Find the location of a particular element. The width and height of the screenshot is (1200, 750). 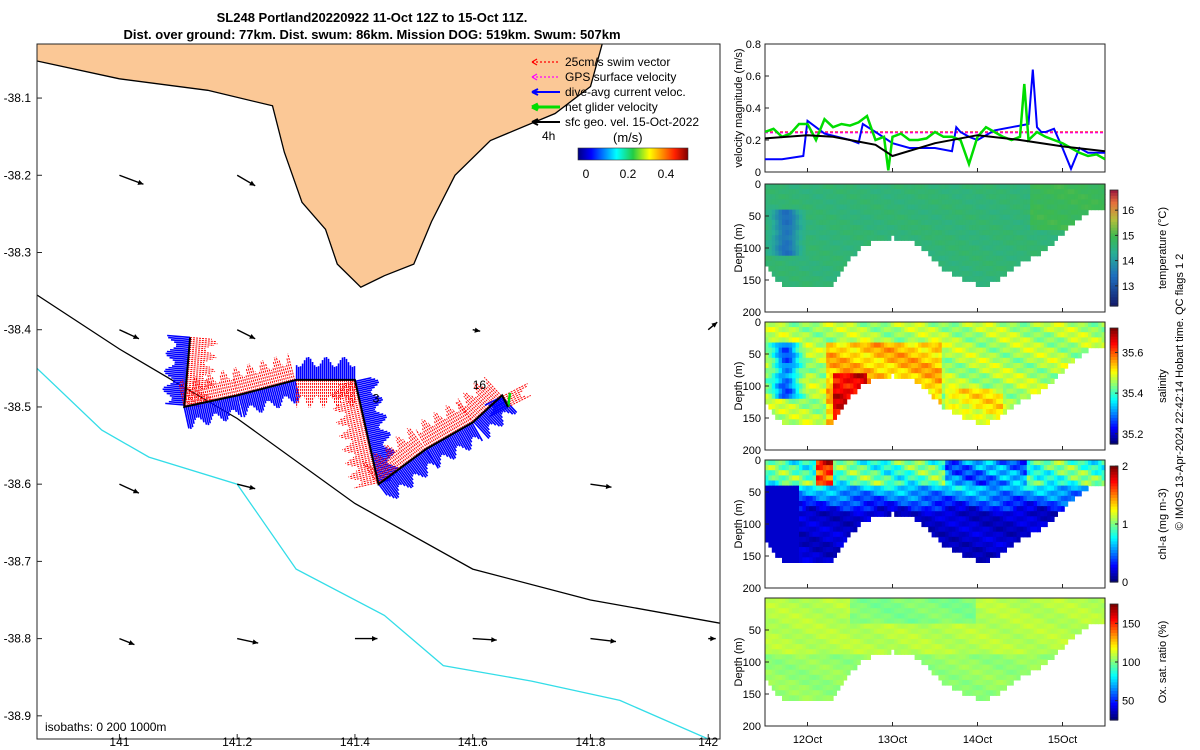

colorbar-frame is located at coordinates (1114, 248).